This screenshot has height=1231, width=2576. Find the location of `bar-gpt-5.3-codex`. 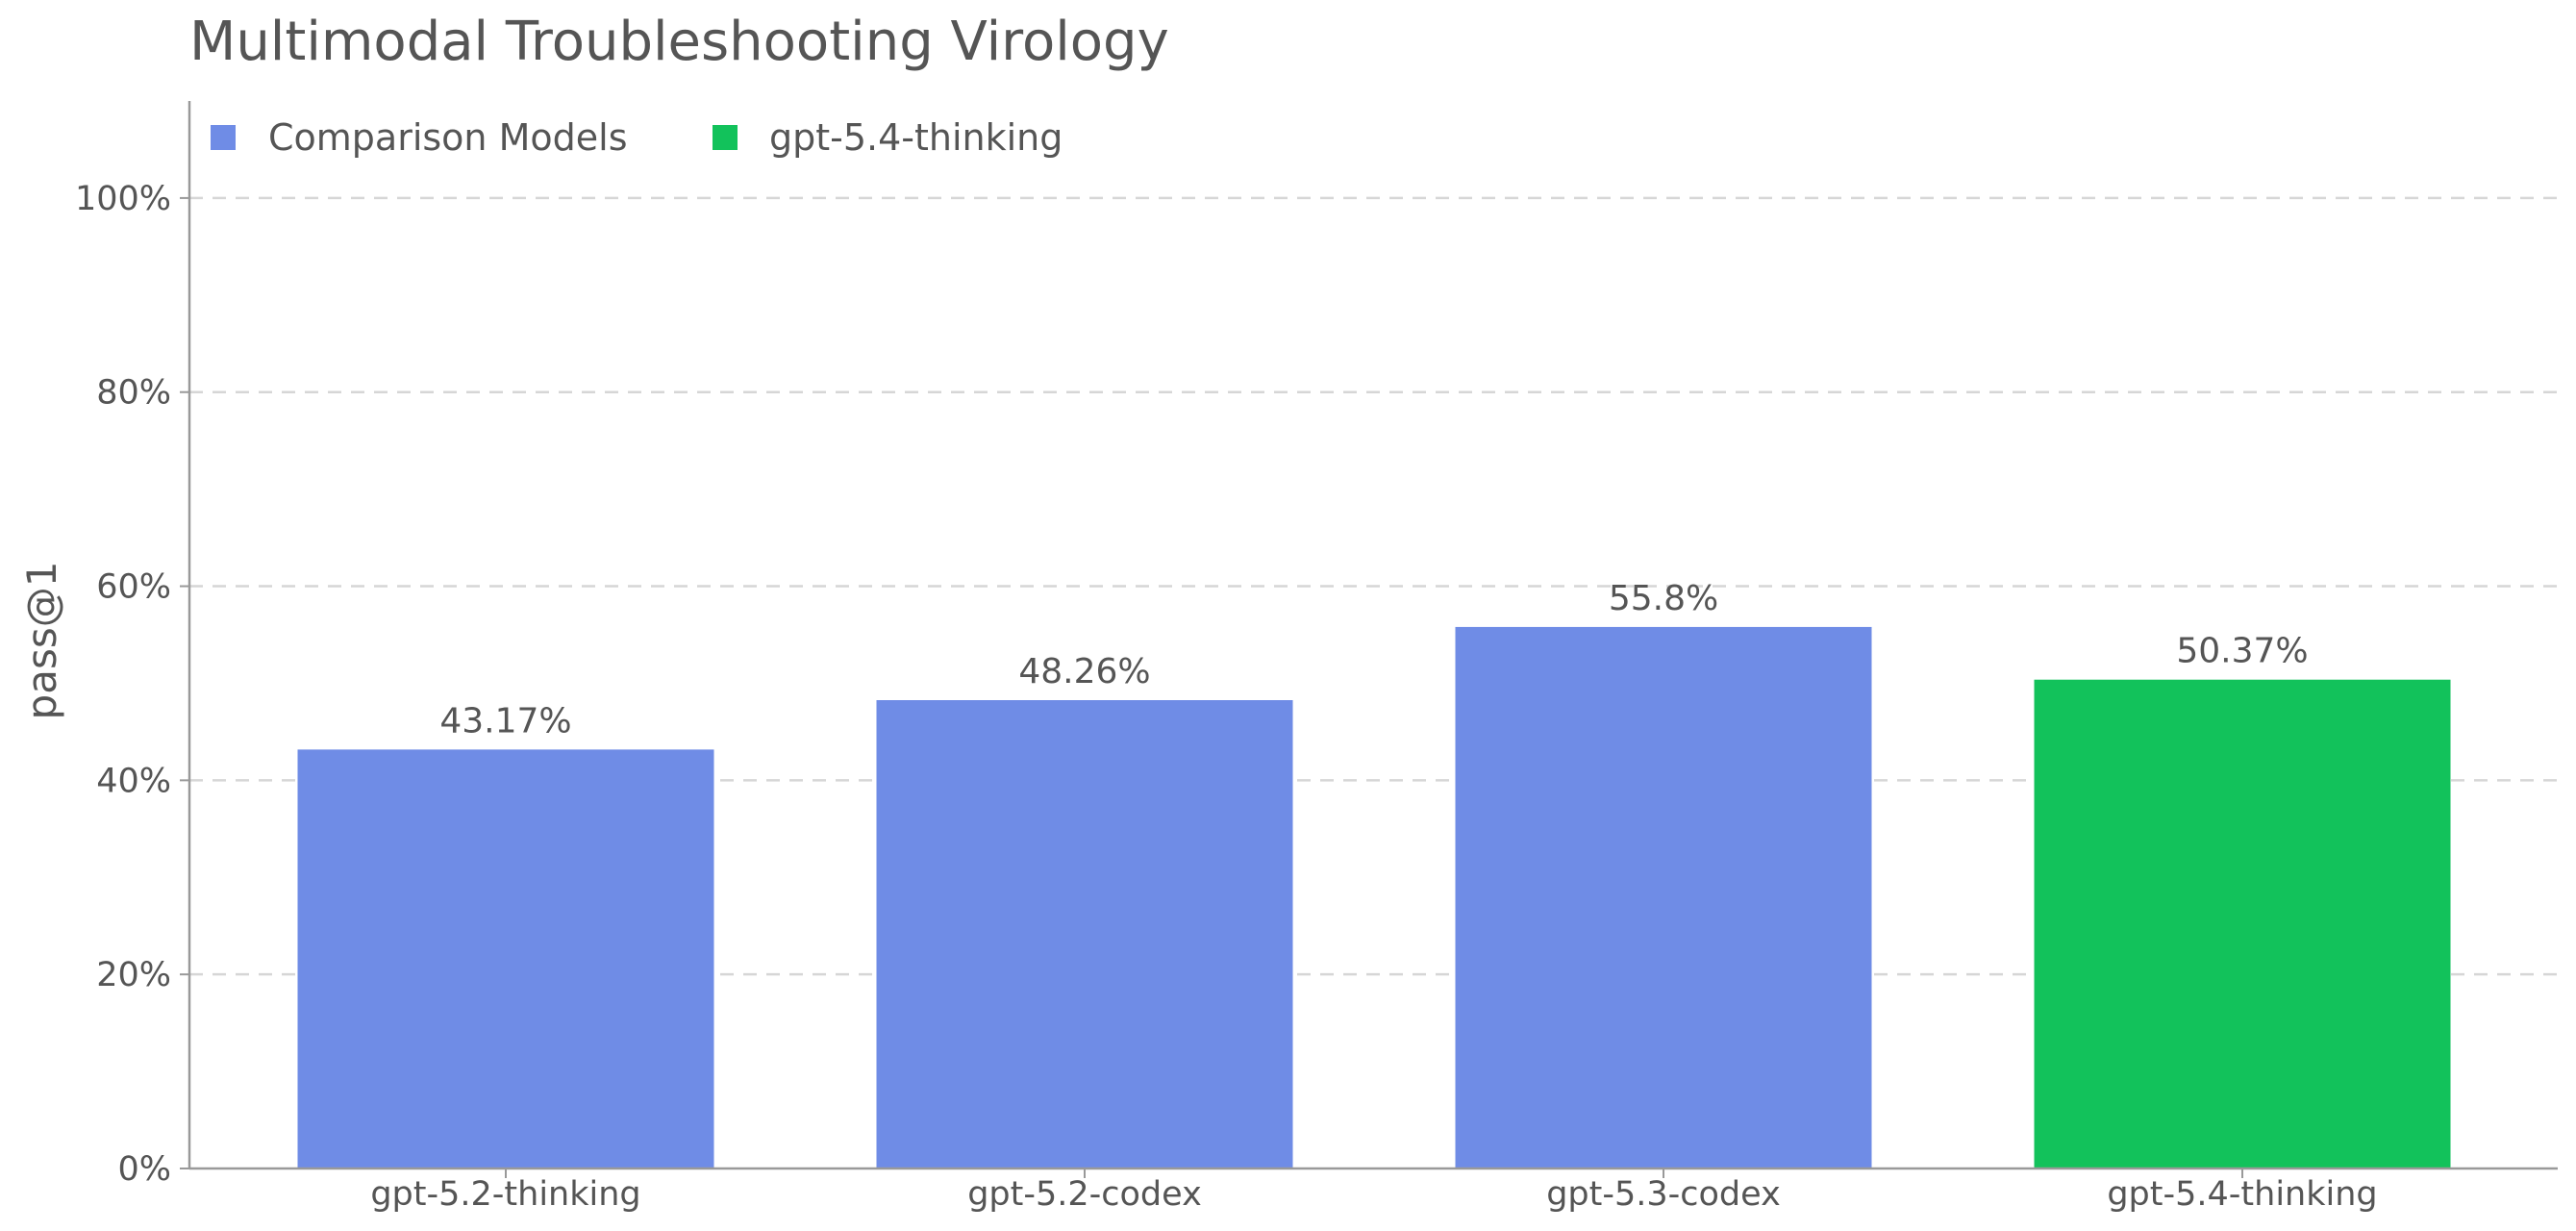

bar-gpt-5.3-codex is located at coordinates (1663, 897).